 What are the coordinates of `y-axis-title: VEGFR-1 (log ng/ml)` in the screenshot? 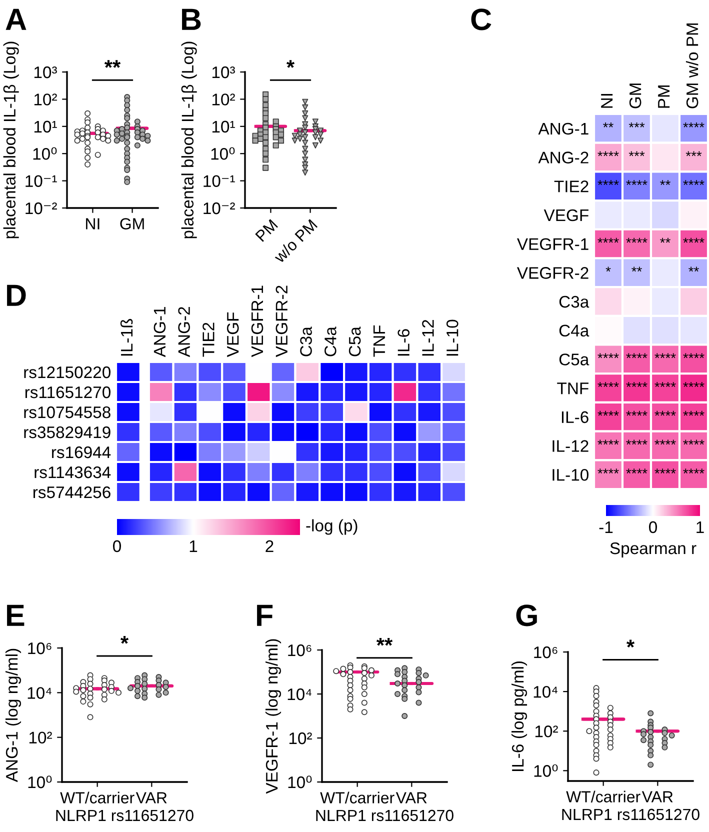 It's located at (273, 716).